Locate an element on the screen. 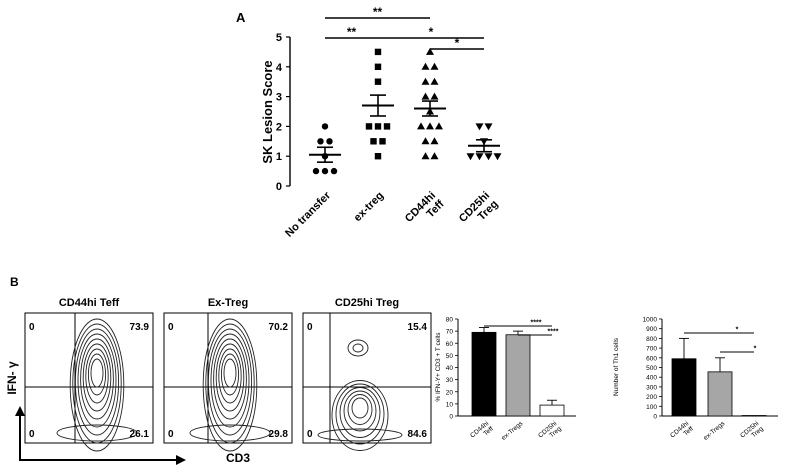  flow-axis-arrowhead-up is located at coordinates (20, 411).